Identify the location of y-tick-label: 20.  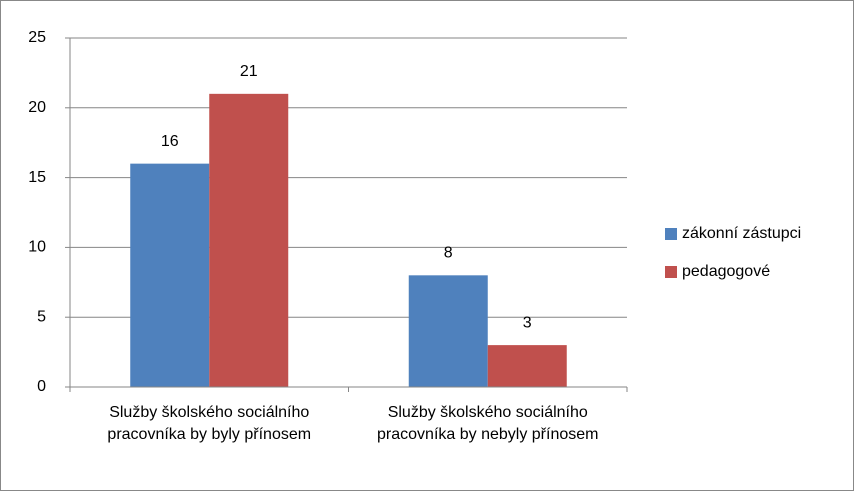
(37, 107).